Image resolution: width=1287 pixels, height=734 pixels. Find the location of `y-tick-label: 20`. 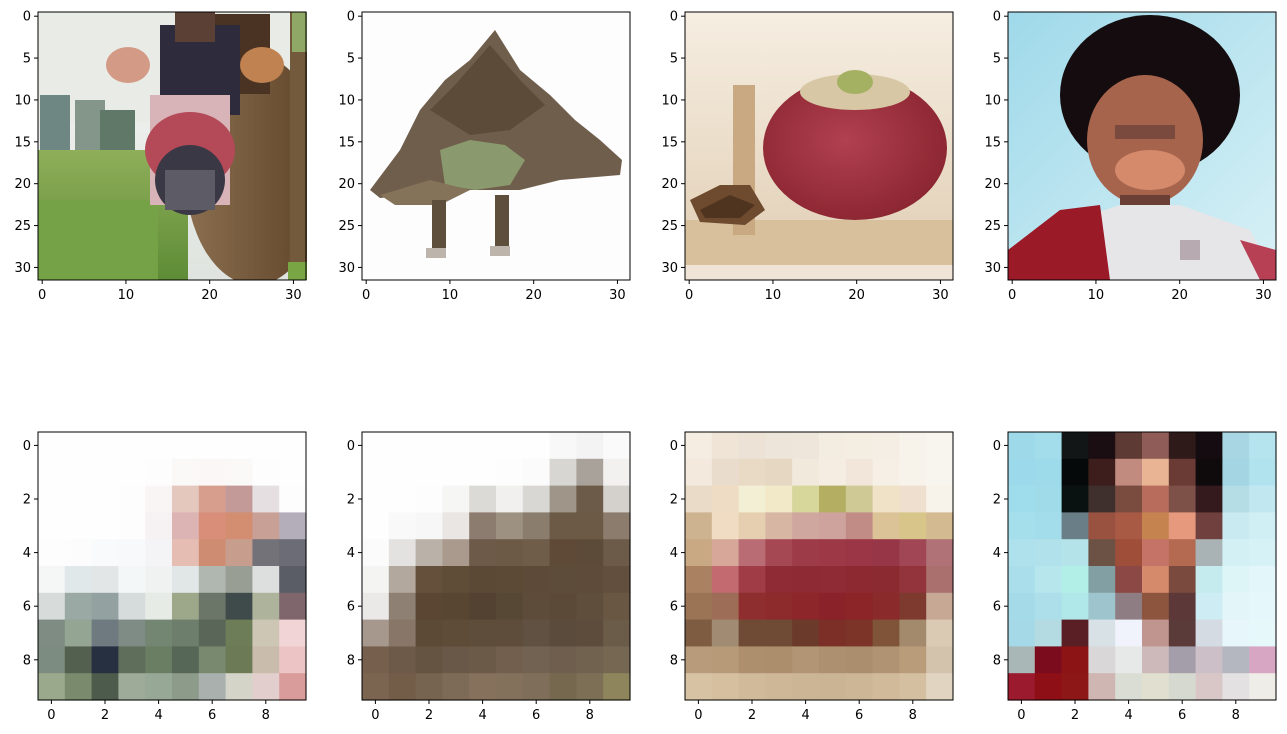

y-tick-label: 20 is located at coordinates (22, 184).